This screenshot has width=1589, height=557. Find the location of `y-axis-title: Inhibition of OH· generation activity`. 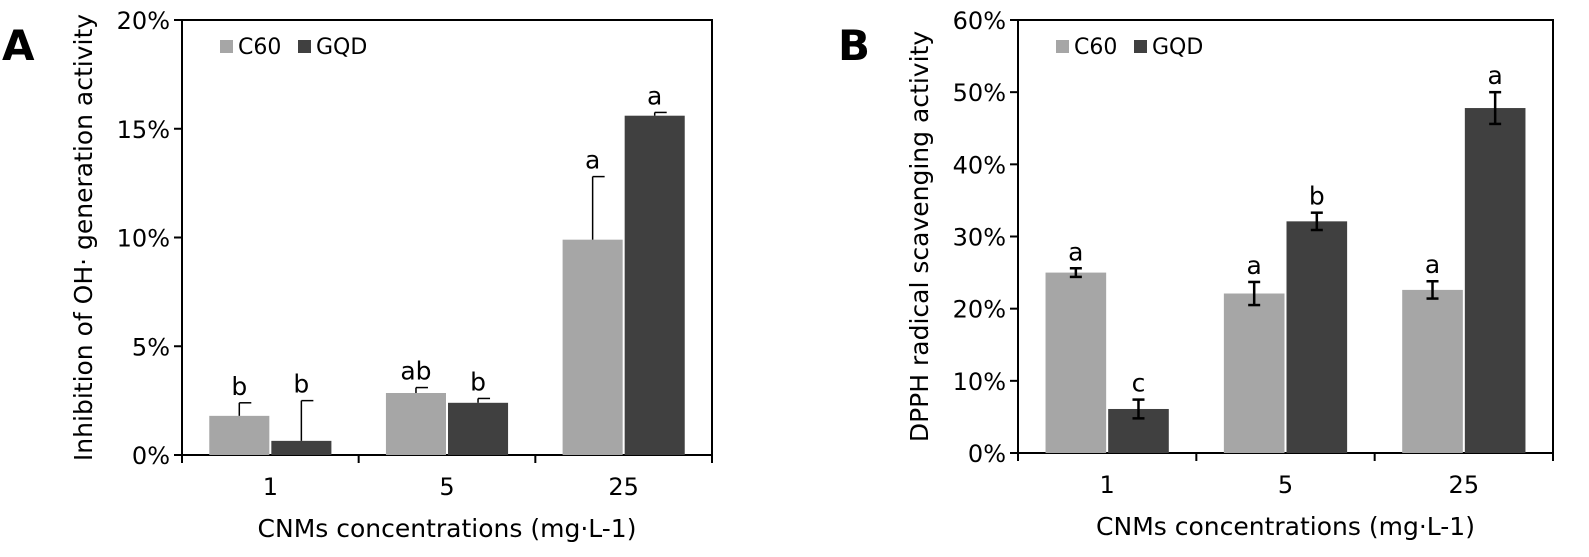

y-axis-title: Inhibition of OH· generation activity is located at coordinates (83, 237).